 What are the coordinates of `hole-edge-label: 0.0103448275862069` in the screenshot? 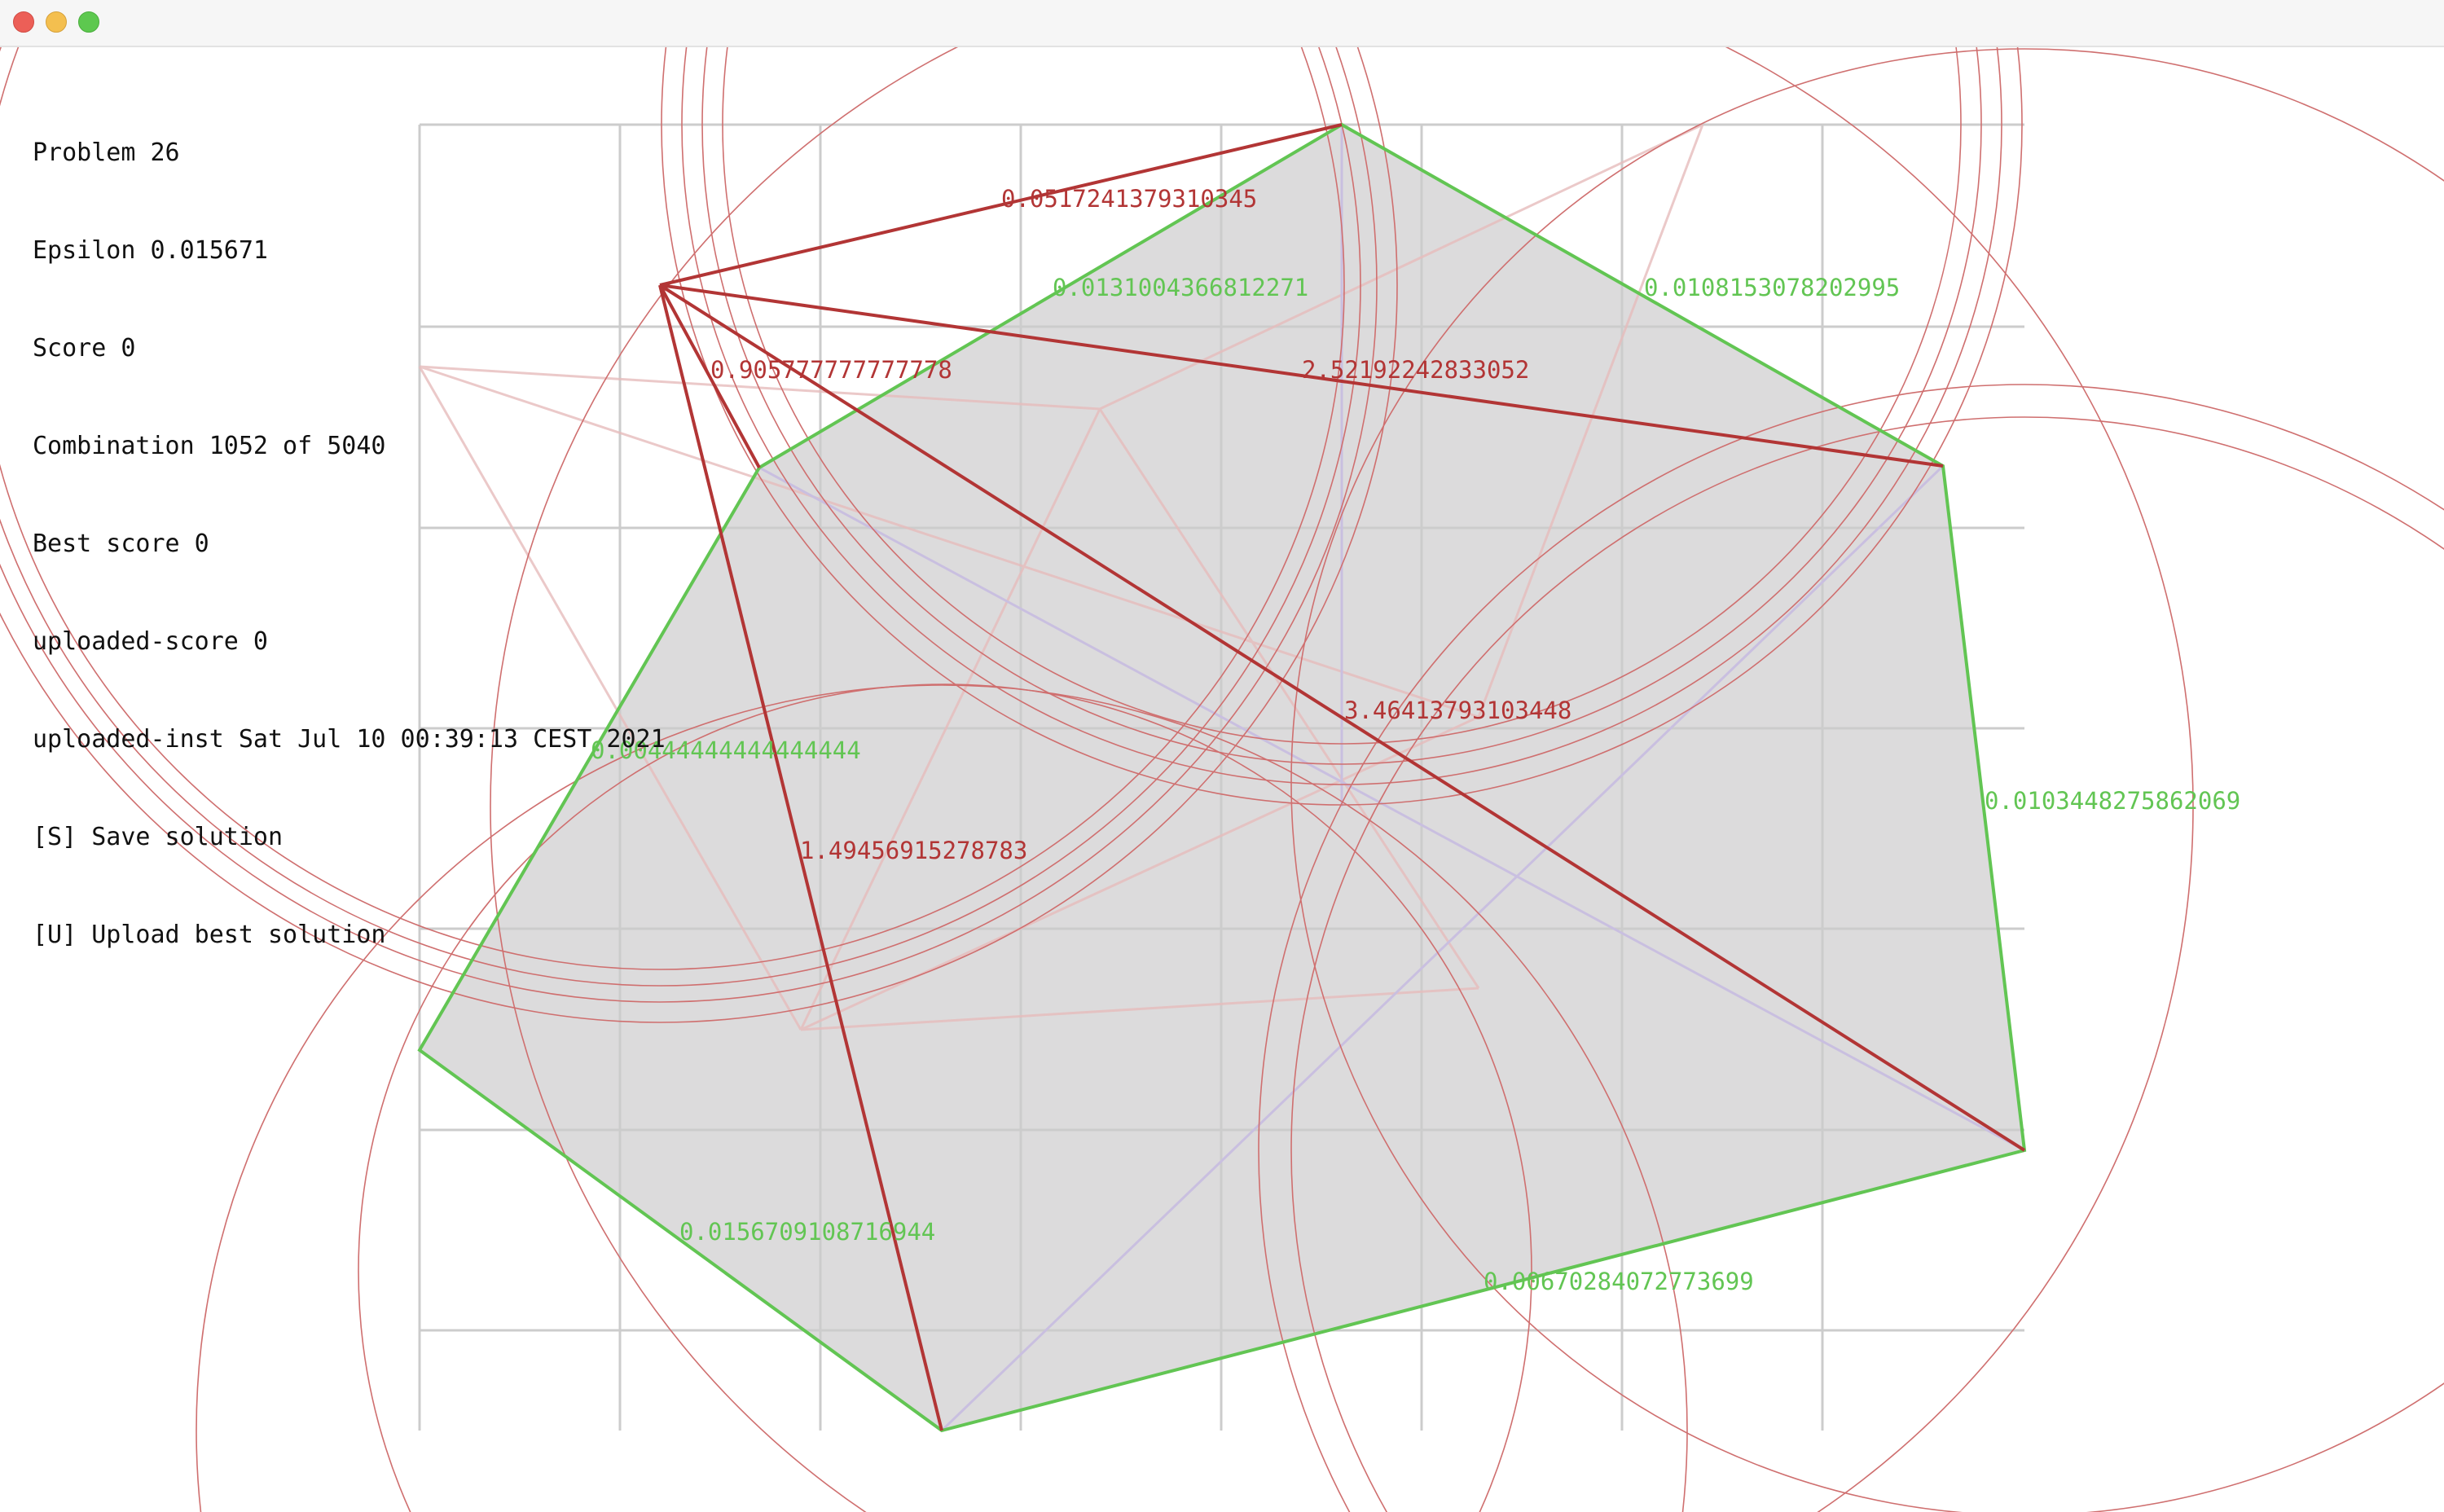 It's located at (2112, 801).